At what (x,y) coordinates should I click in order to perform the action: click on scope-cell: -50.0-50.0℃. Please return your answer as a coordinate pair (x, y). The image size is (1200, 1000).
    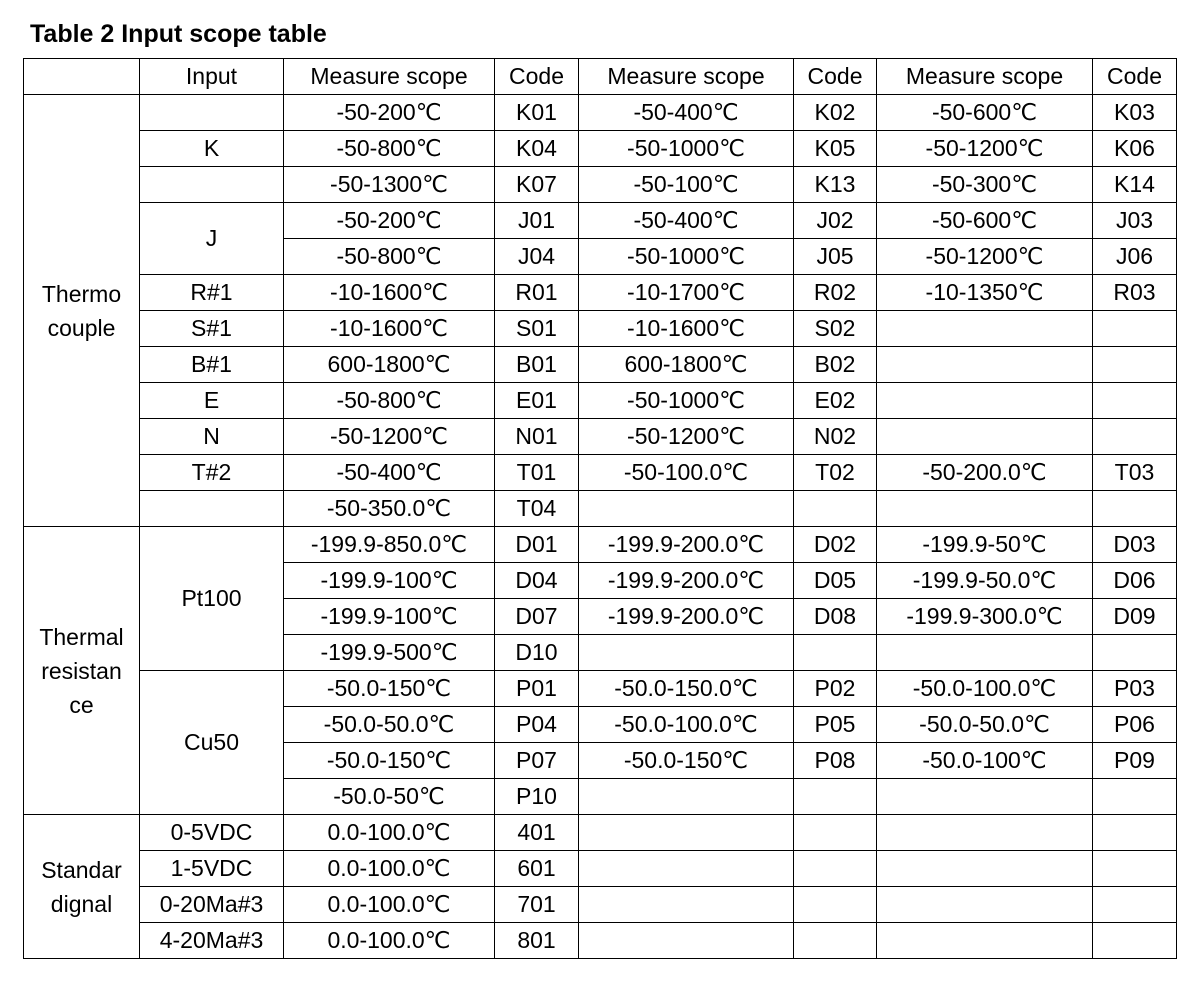
    Looking at the image, I should click on (389, 724).